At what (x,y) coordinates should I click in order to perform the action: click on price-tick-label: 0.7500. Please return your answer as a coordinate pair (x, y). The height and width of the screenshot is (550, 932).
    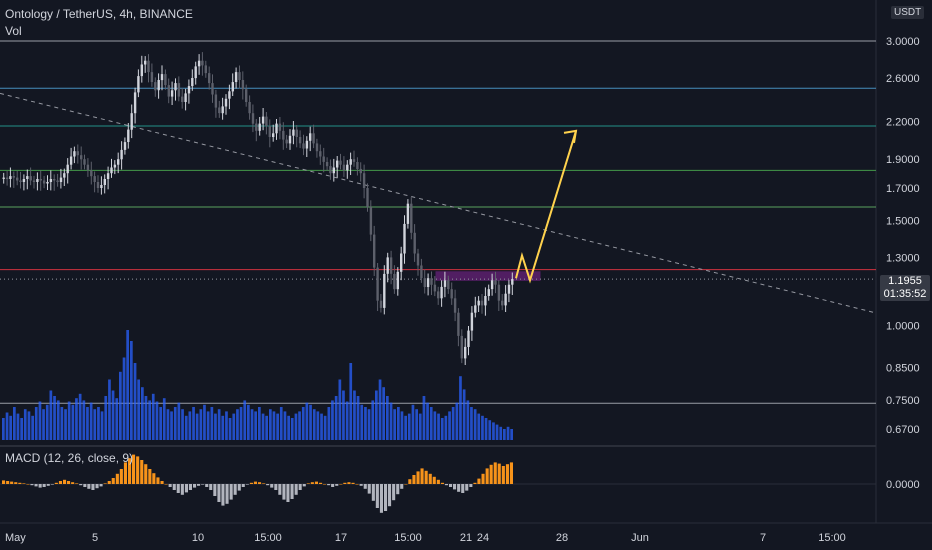
    Looking at the image, I should click on (903, 401).